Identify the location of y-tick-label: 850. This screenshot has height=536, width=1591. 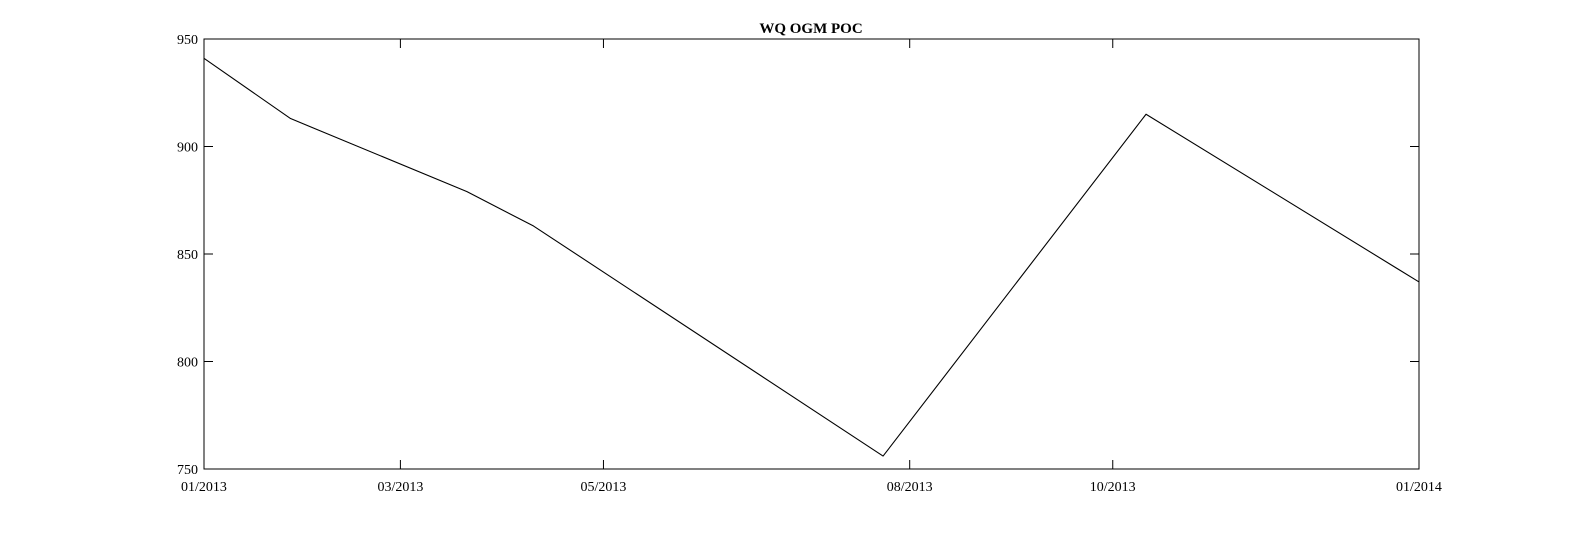
(187, 255).